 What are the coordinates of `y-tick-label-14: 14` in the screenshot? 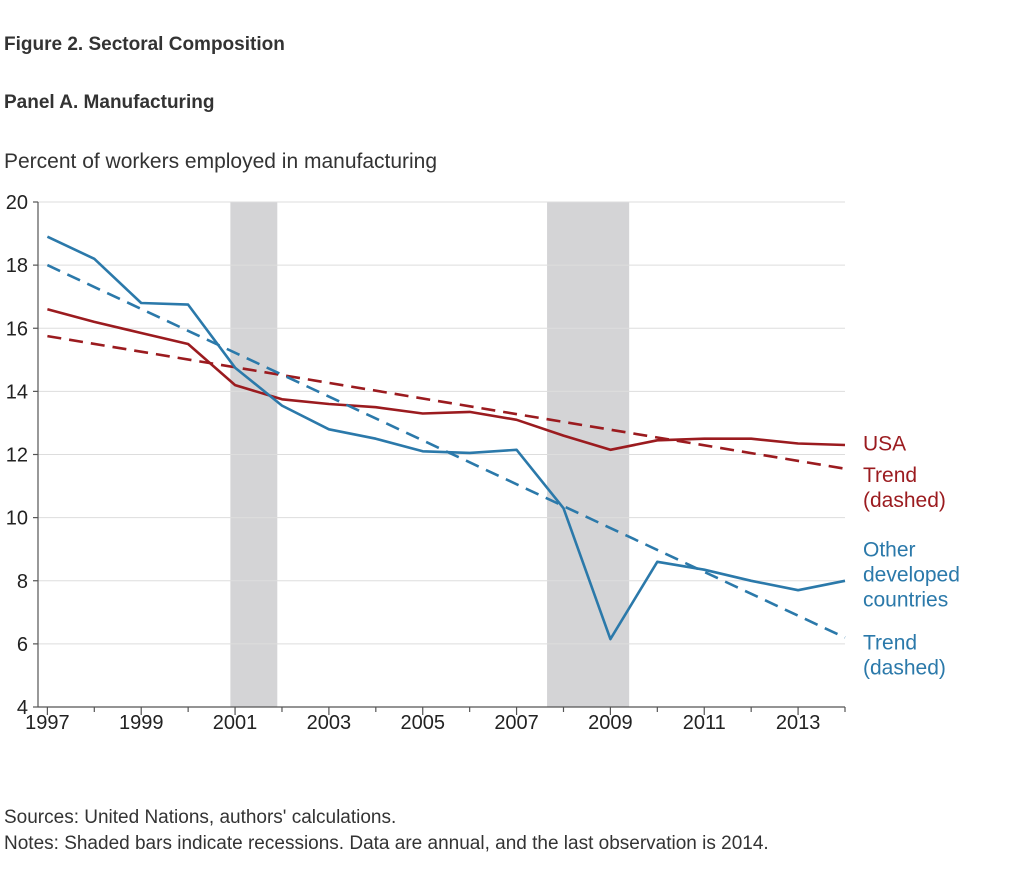 It's located at (17, 392).